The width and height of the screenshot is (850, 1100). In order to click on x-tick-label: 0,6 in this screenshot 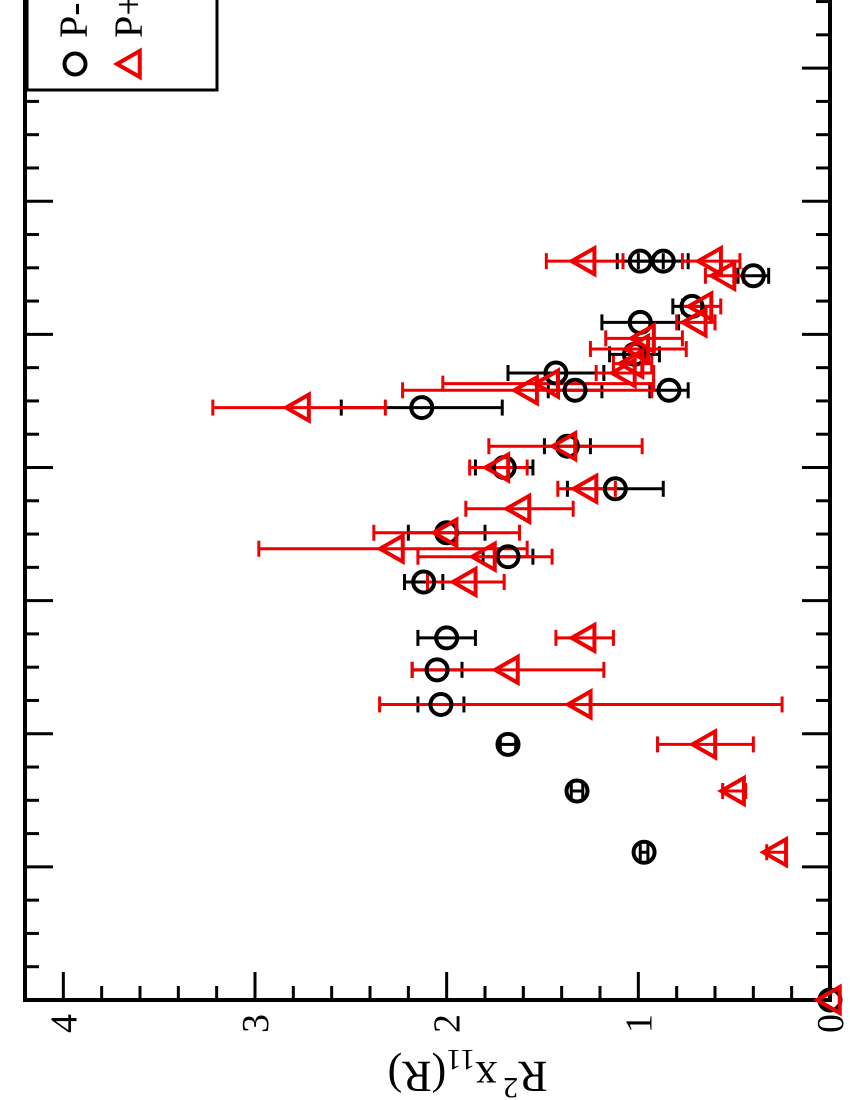, I will do `click(846, 202)`.